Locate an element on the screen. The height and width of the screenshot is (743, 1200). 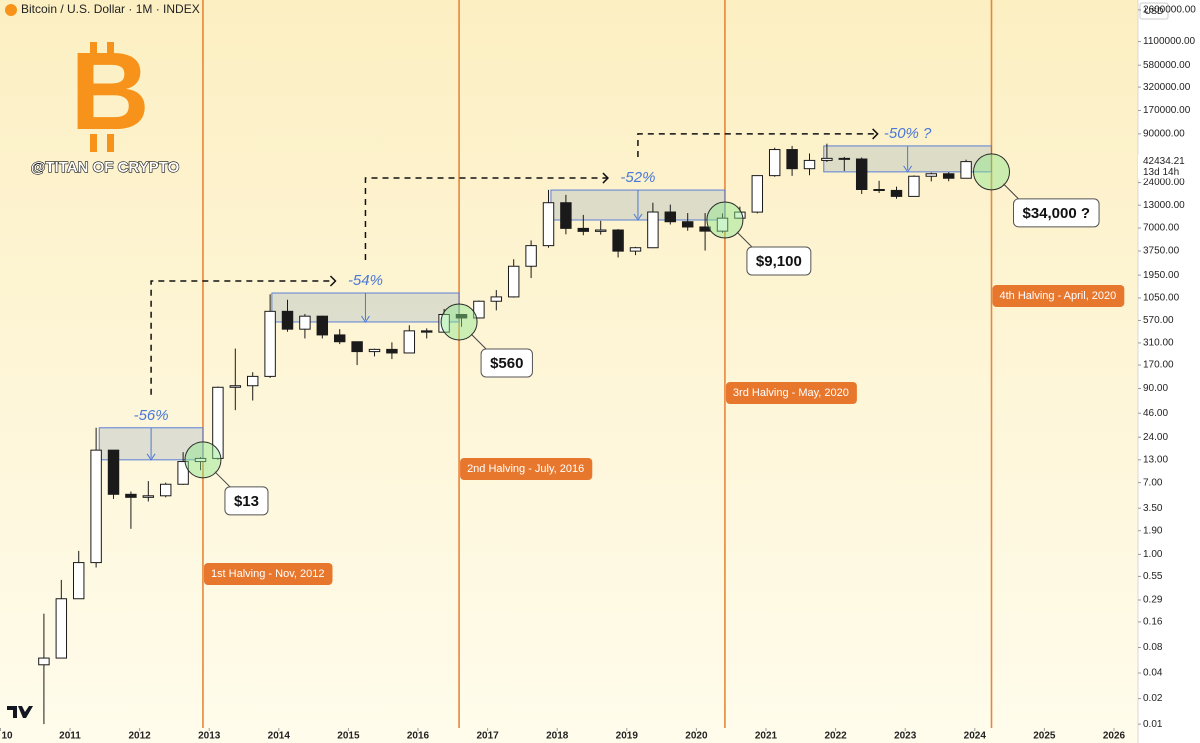
callout-label: $34,000 ? is located at coordinates (1056, 213).